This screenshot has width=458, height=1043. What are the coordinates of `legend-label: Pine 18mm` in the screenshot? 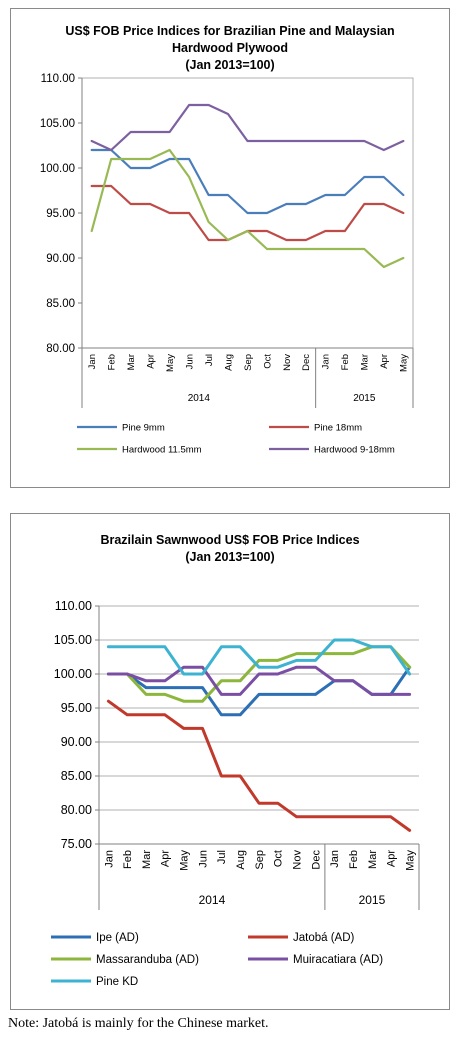 It's located at (338, 427).